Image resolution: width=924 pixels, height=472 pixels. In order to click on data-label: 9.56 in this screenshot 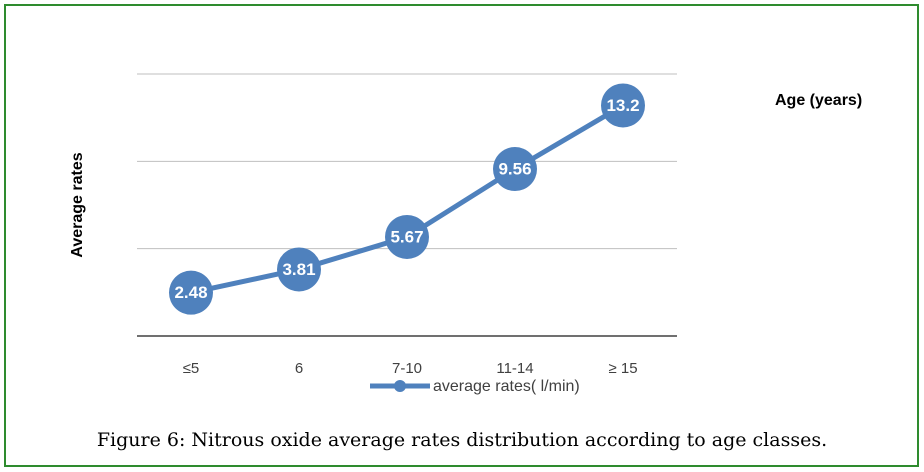, I will do `click(514, 169)`.